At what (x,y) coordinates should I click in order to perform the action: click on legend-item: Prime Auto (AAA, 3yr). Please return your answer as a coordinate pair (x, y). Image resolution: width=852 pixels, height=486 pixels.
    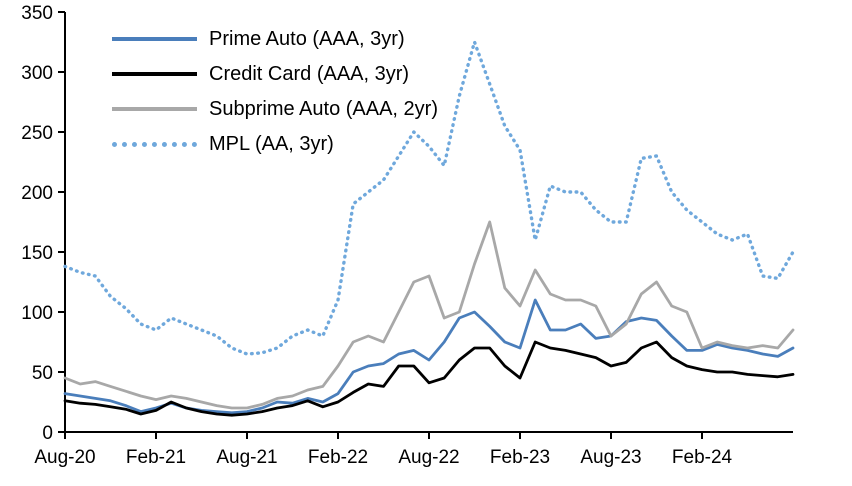
    Looking at the image, I should click on (275, 39).